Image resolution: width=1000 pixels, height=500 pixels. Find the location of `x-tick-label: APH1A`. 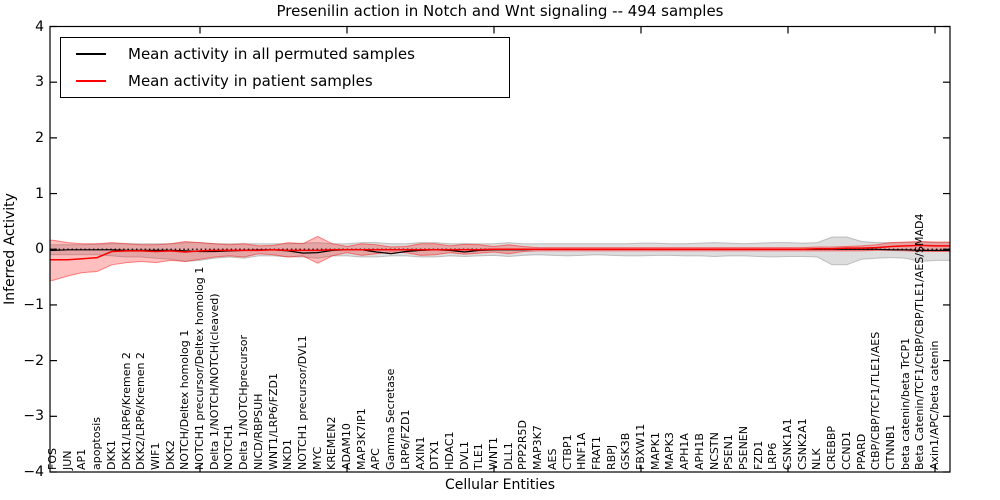

x-tick-label: APH1A is located at coordinates (685, 451).